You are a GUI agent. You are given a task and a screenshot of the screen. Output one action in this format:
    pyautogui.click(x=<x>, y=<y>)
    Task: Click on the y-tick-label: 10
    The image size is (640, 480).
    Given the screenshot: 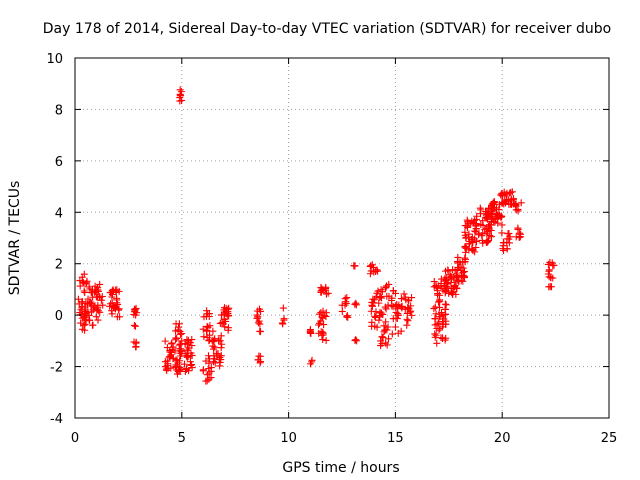 What is the action you would take?
    pyautogui.click(x=54, y=59)
    